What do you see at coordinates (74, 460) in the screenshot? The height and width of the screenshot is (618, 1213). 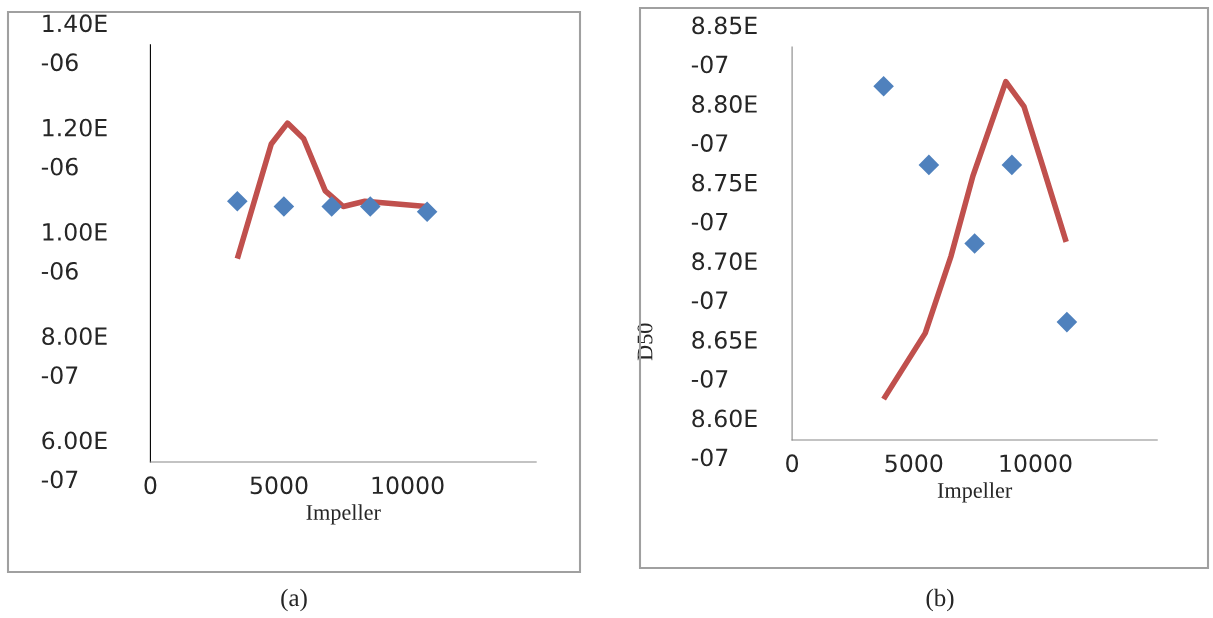 I see `y-tick-label: 6.00E-07` at bounding box center [74, 460].